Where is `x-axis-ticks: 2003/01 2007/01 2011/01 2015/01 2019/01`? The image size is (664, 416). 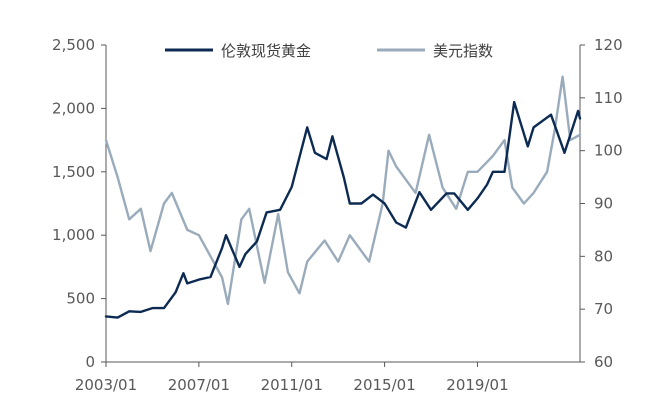 x-axis-ticks: 2003/01 2007/01 2011/01 2015/01 2019/01 is located at coordinates (292, 378).